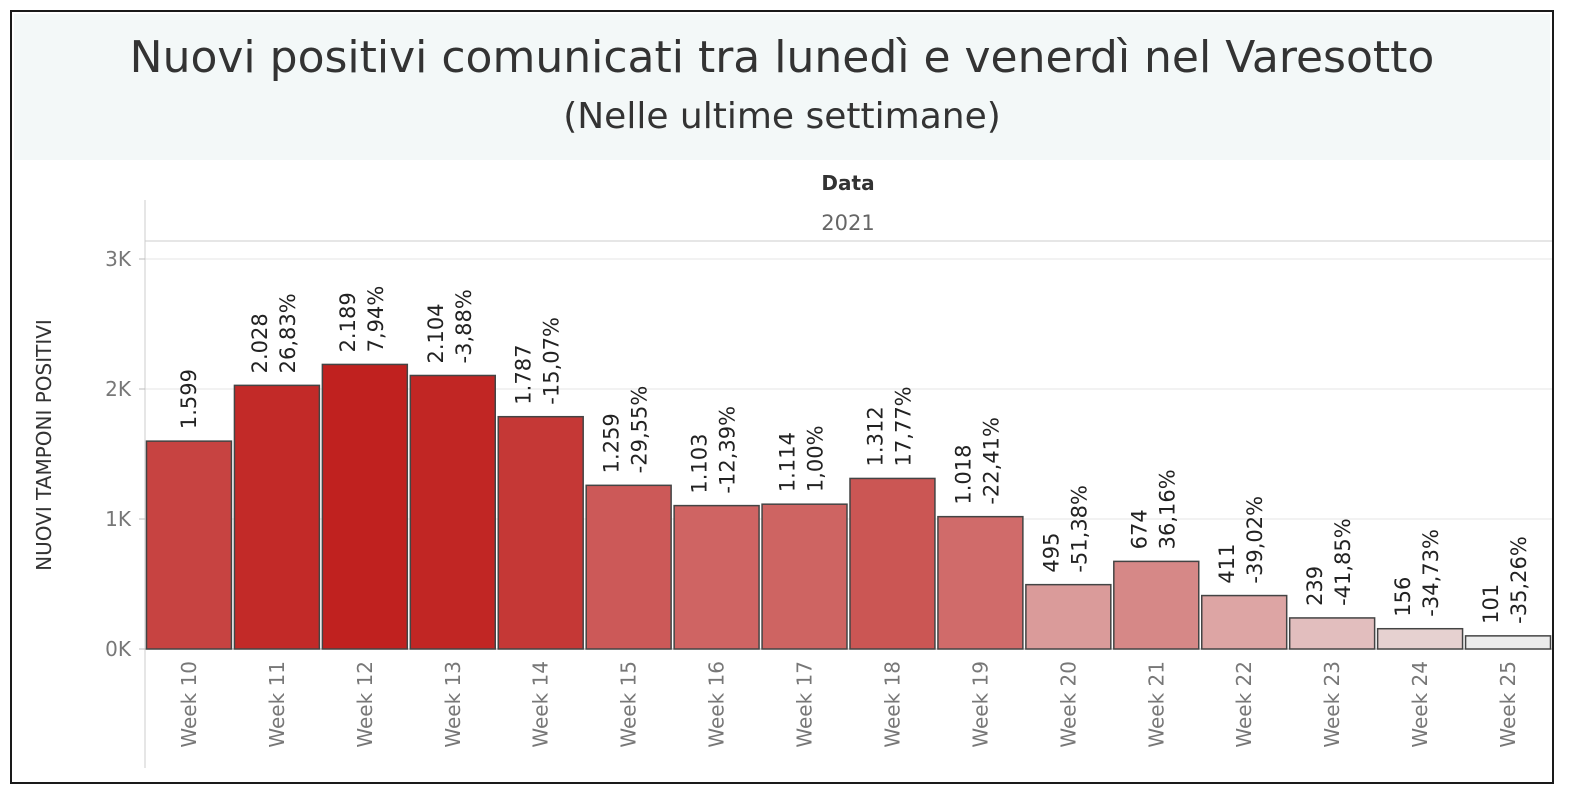  I want to click on x-tick-label: Week 24, so click(1420, 704).